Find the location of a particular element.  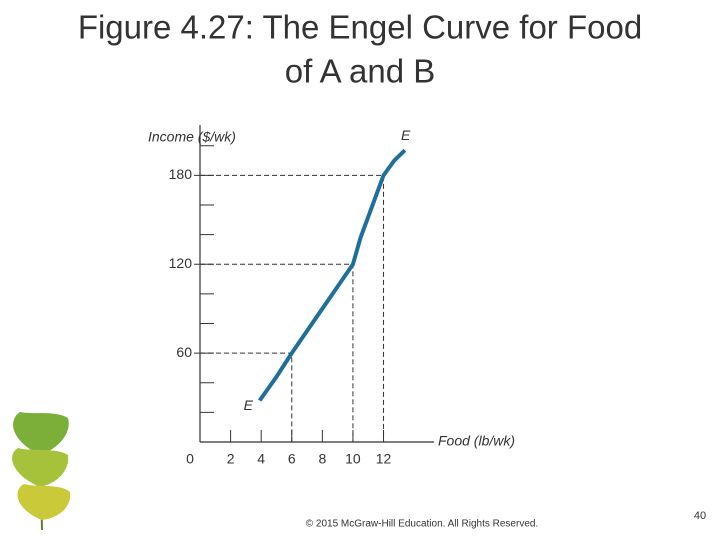

guide-line is located at coordinates (292, 308).